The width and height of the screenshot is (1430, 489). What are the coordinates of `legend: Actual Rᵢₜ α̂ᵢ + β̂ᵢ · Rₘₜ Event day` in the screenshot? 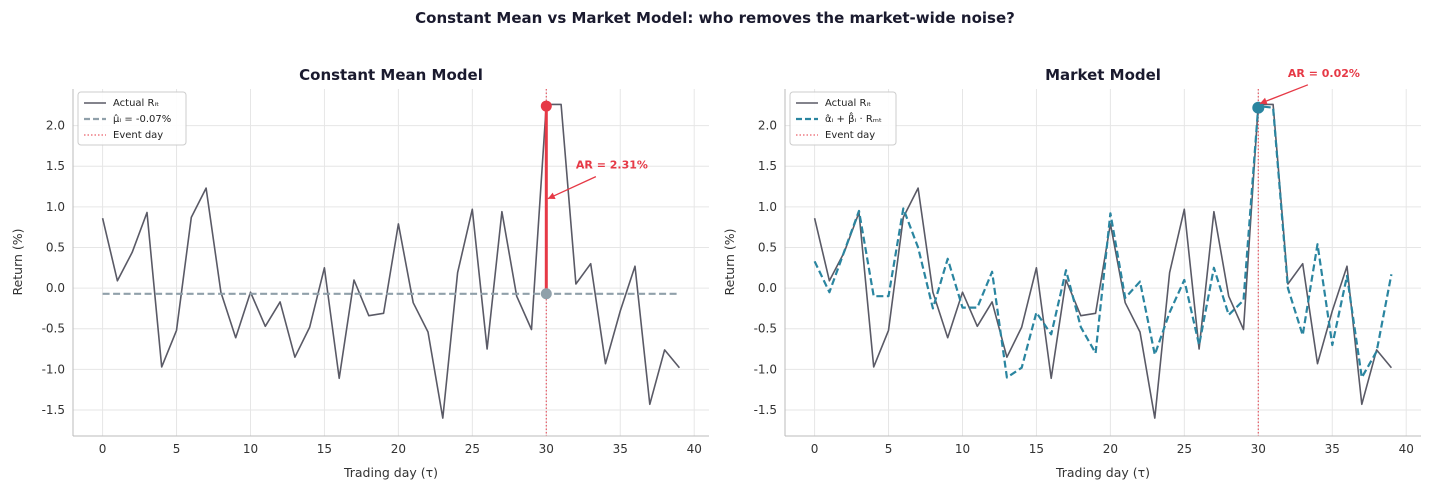 It's located at (843, 118).